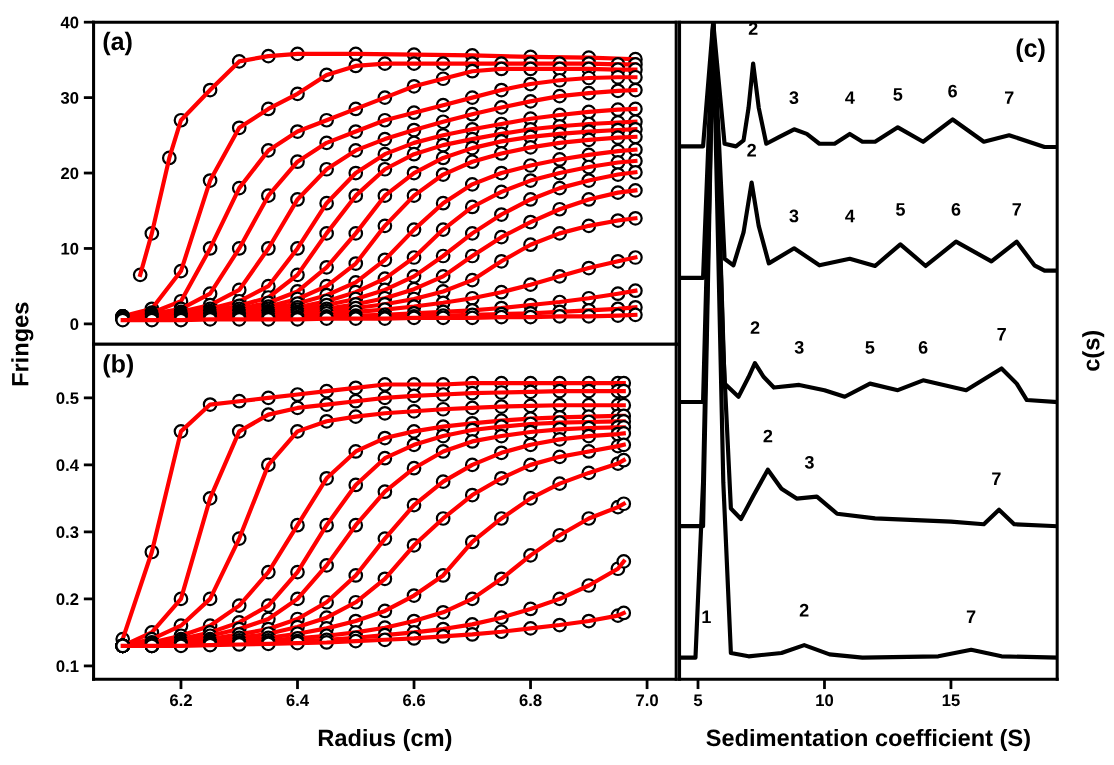 This screenshot has height=765, width=1114. What do you see at coordinates (67, 666) in the screenshot?
I see `y-tick-label: 0.1` at bounding box center [67, 666].